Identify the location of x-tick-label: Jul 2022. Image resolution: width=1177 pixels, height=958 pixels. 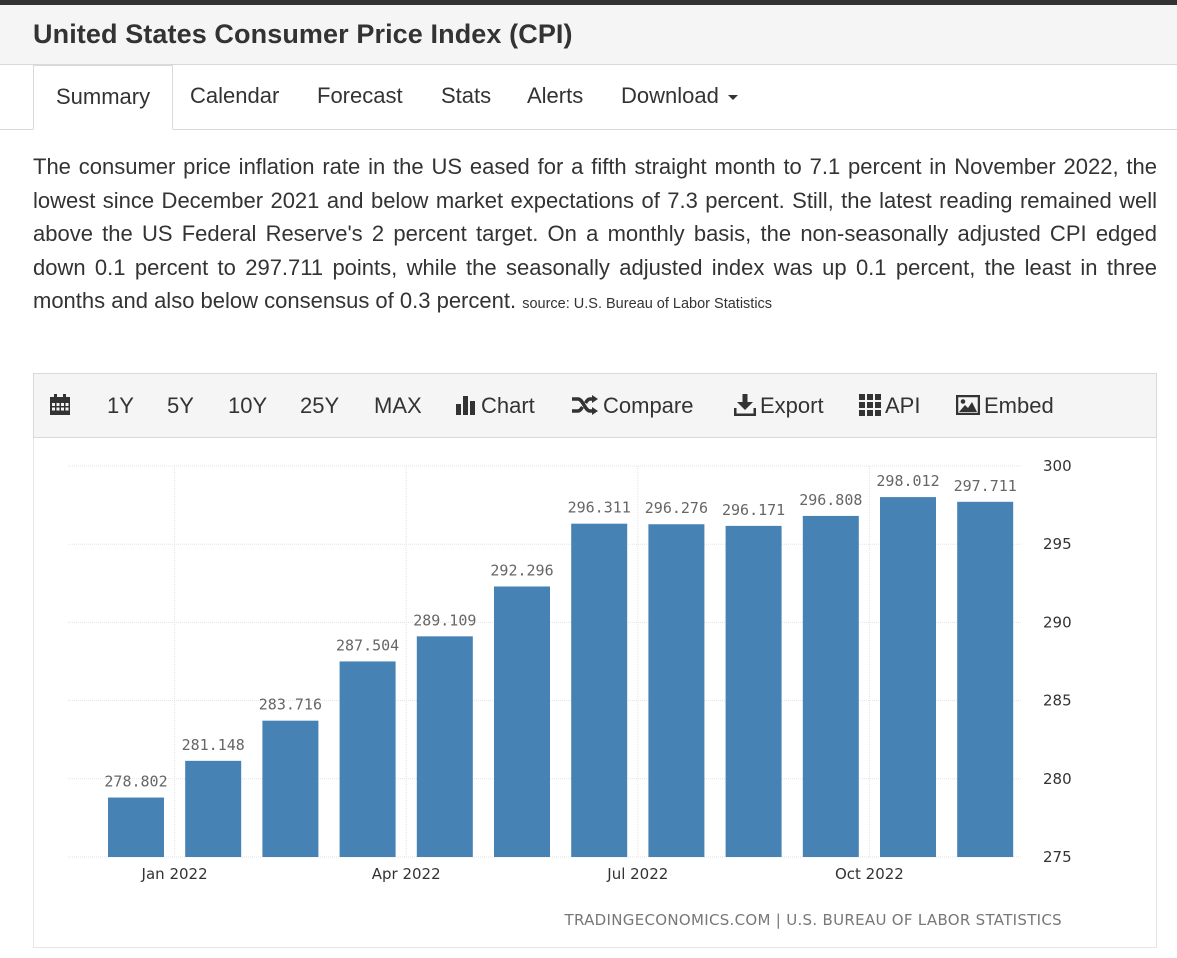
(637, 874).